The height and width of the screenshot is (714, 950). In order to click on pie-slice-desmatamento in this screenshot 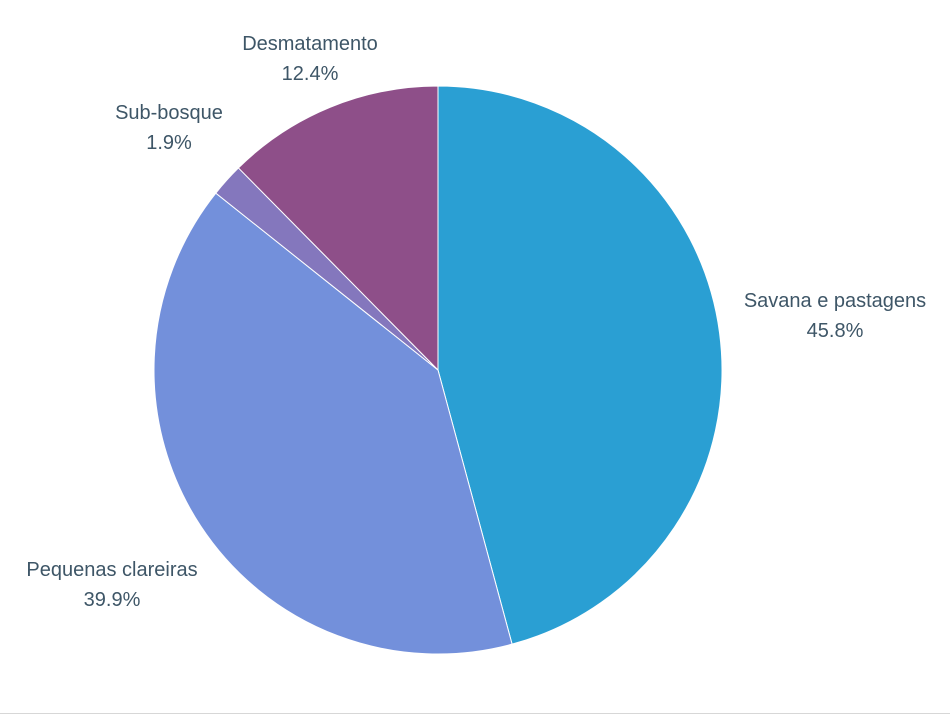, I will do `click(338, 228)`.